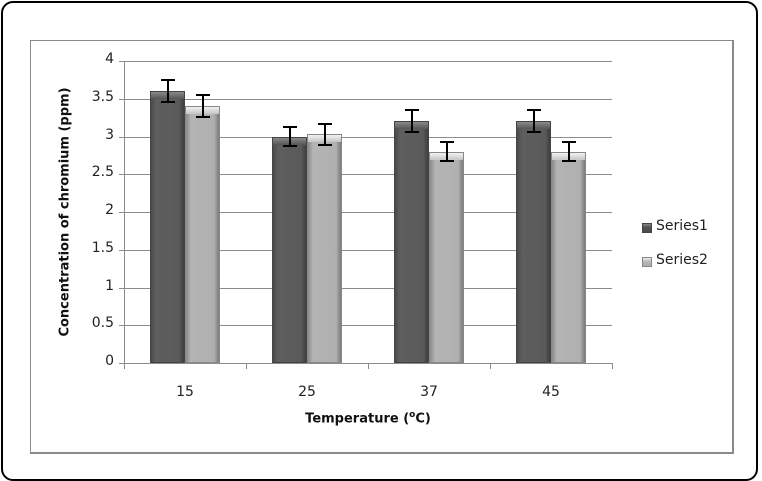 The height and width of the screenshot is (481, 762). Describe the element at coordinates (65, 212) in the screenshot. I see `y-axis-title: Concentration of chromium (ppm)` at that location.